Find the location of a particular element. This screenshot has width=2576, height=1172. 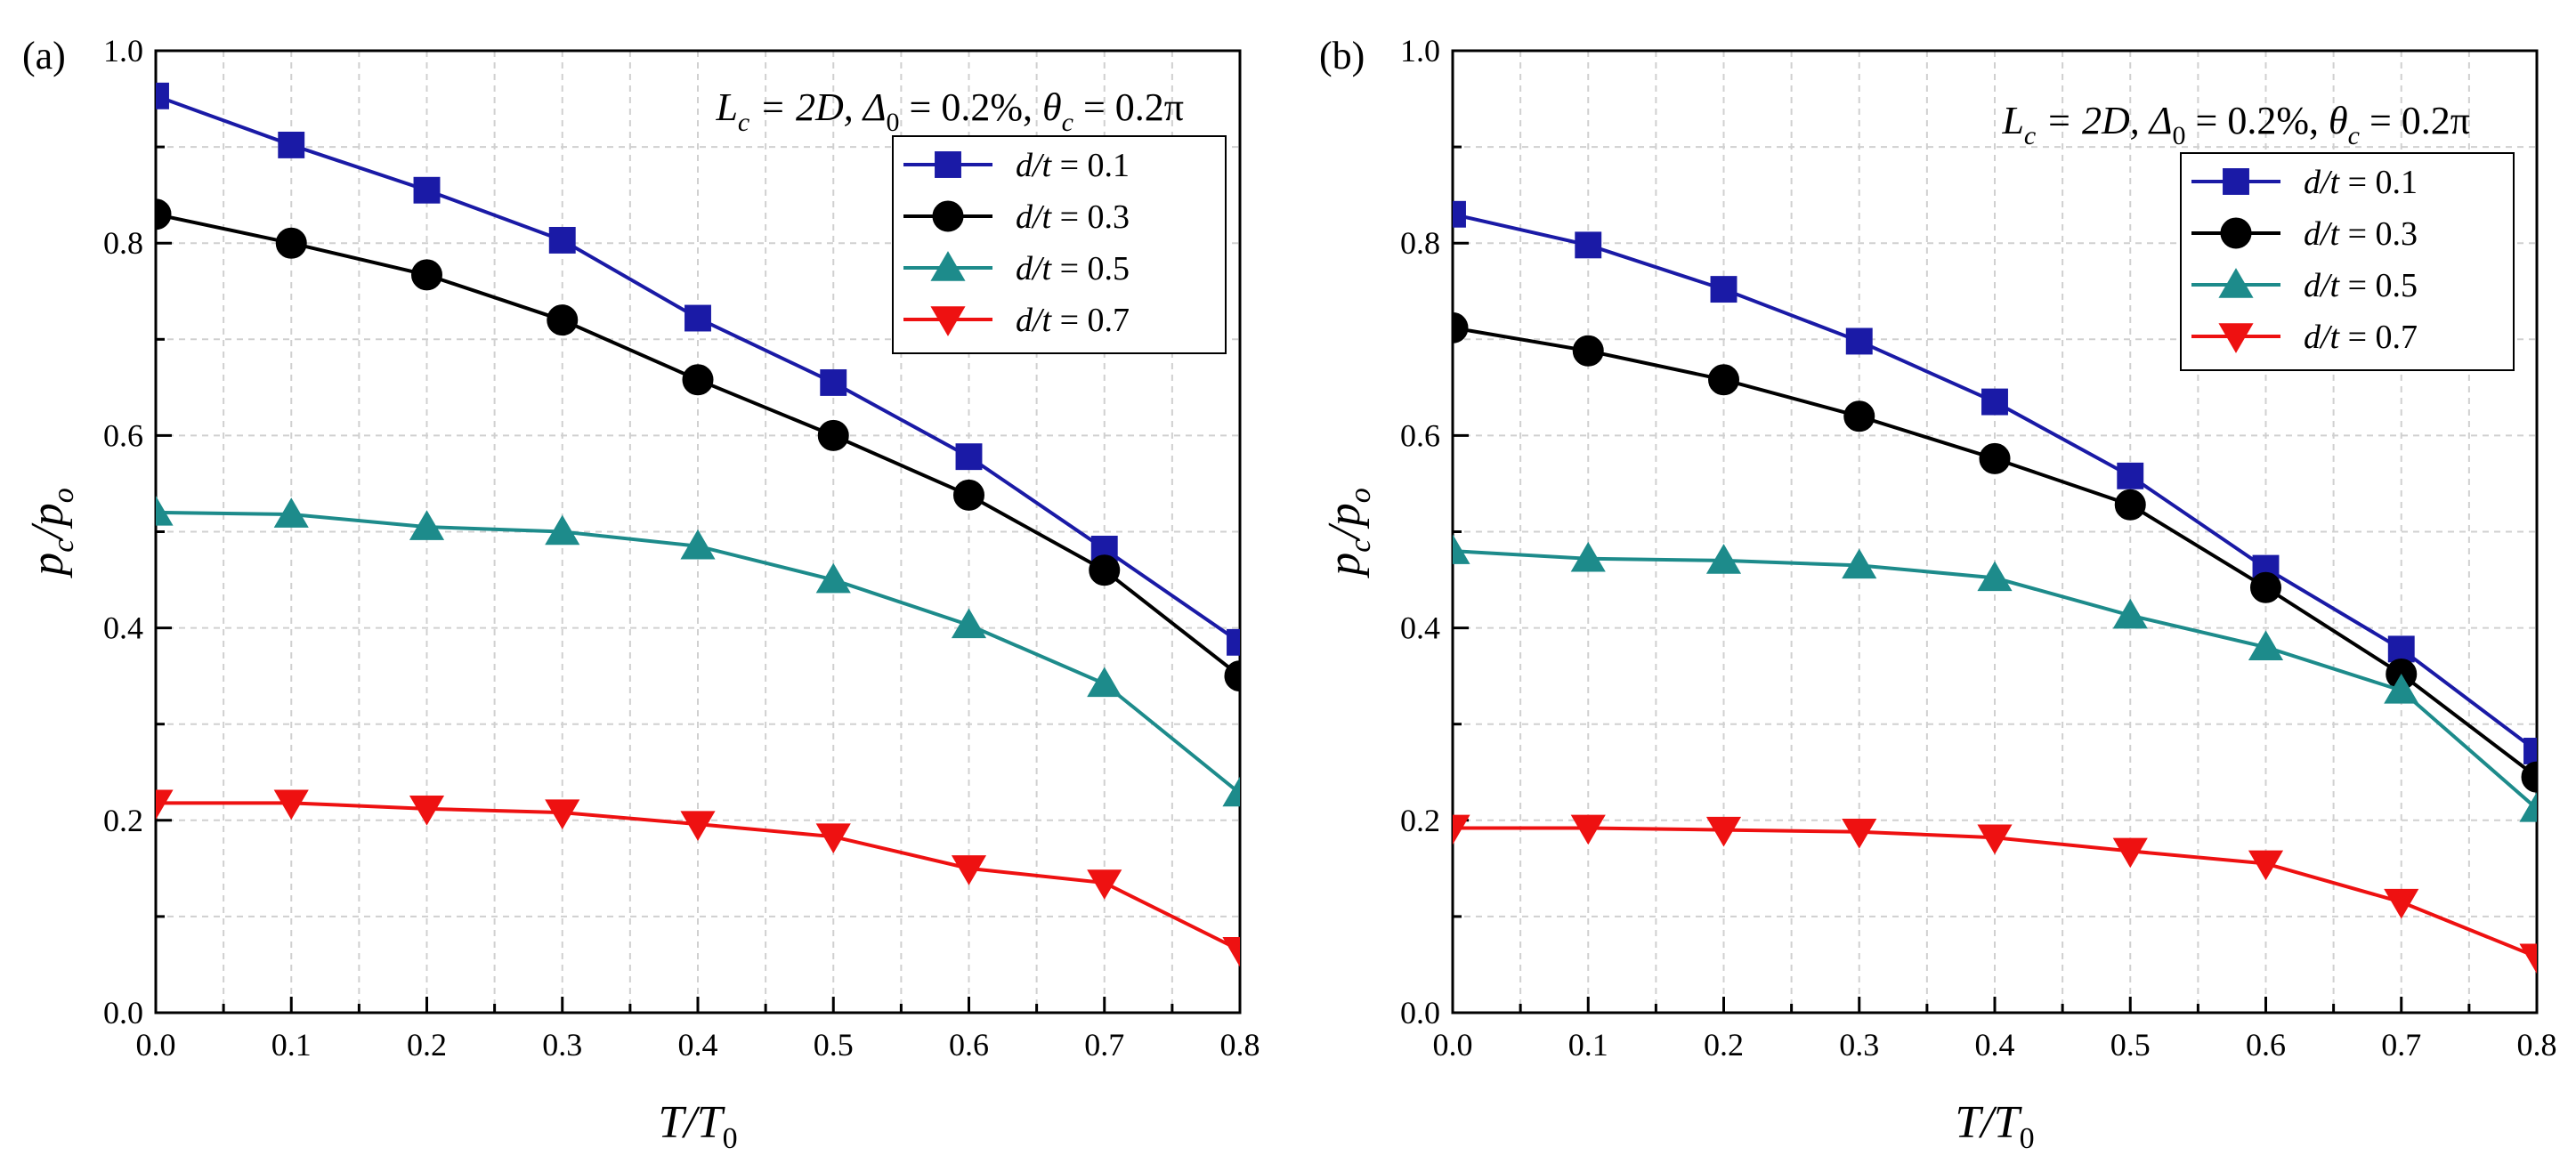

x-tick-label: 0.7 is located at coordinates (2401, 1045).